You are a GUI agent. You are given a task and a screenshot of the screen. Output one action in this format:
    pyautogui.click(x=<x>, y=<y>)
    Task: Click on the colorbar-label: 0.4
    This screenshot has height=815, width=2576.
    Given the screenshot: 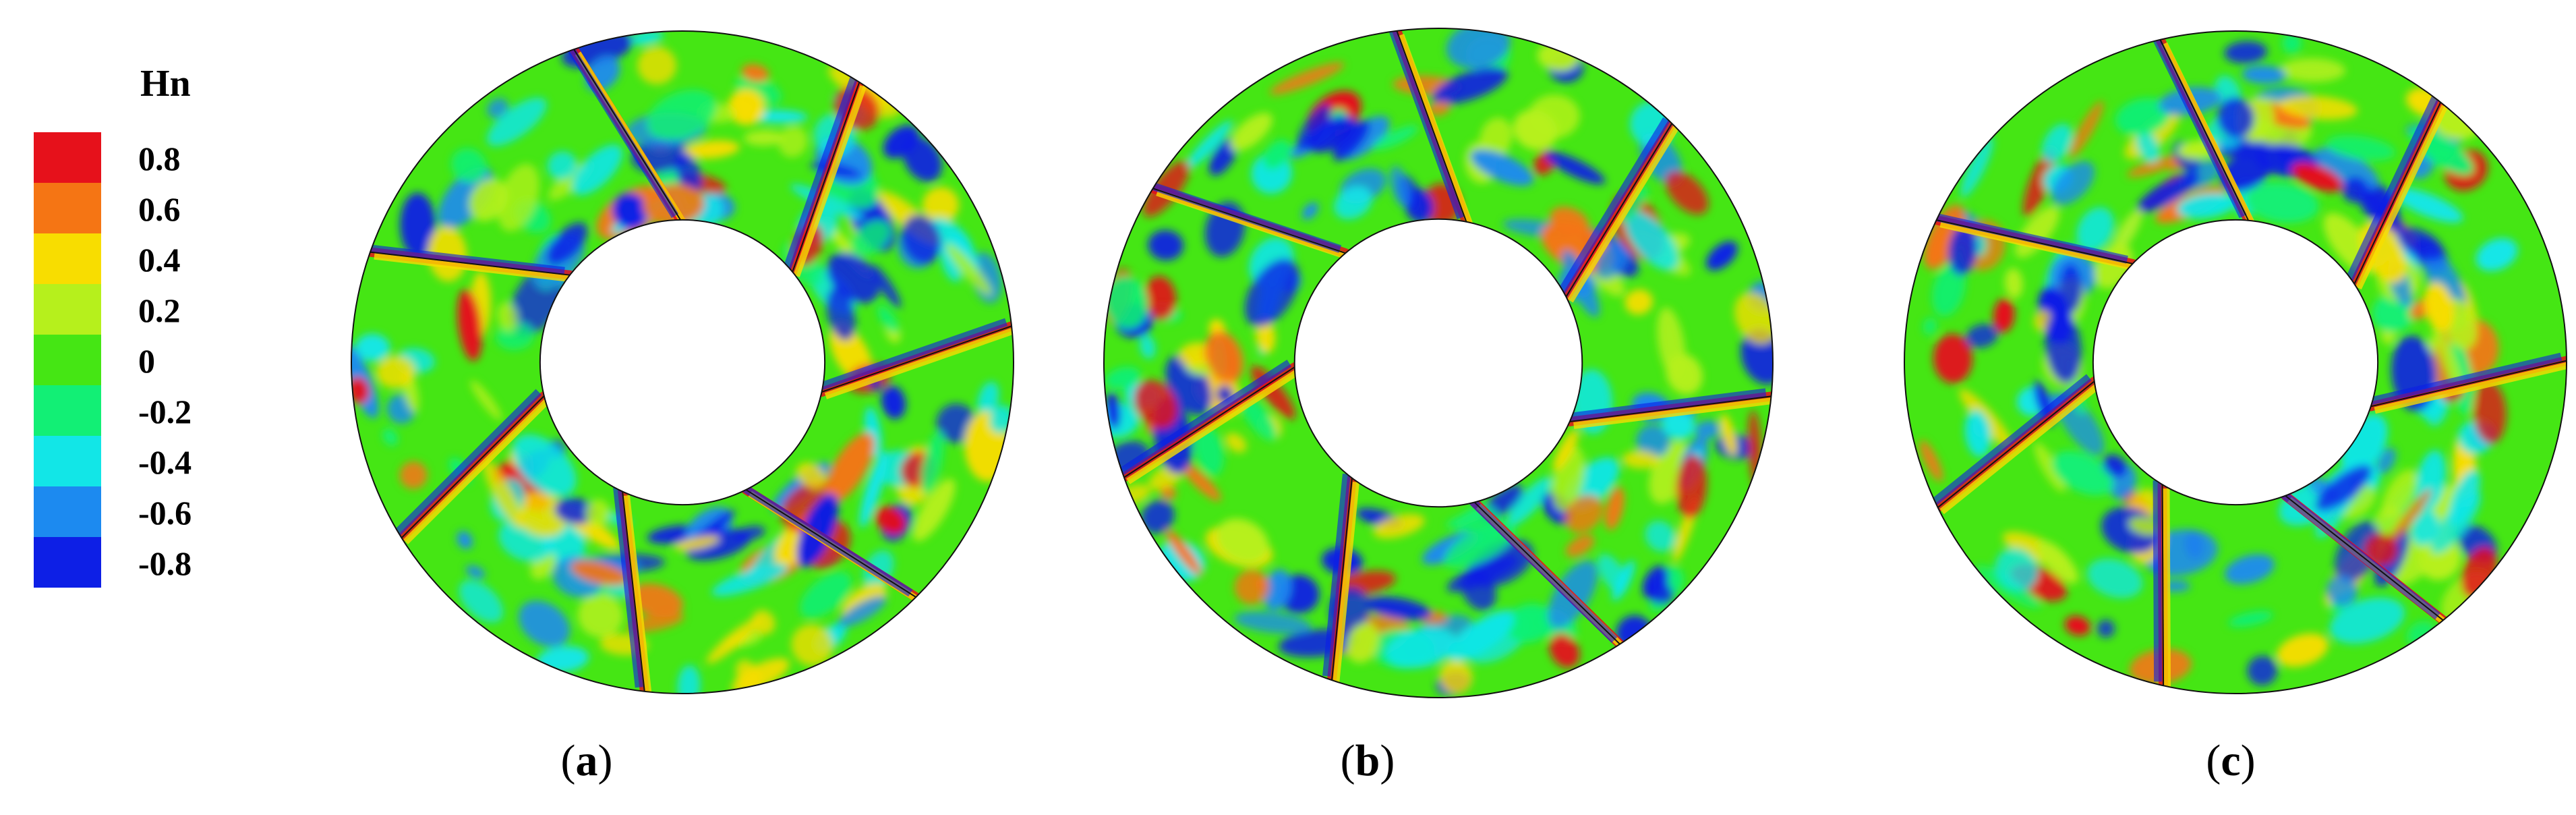 What is the action you would take?
    pyautogui.click(x=159, y=260)
    